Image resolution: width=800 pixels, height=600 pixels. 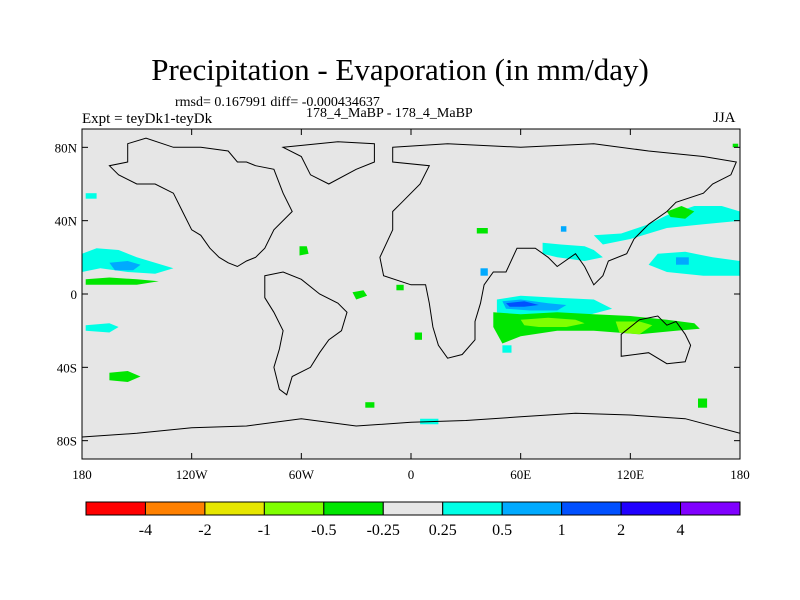 What do you see at coordinates (502, 530) in the screenshot?
I see `colorbar-label: 0.5` at bounding box center [502, 530].